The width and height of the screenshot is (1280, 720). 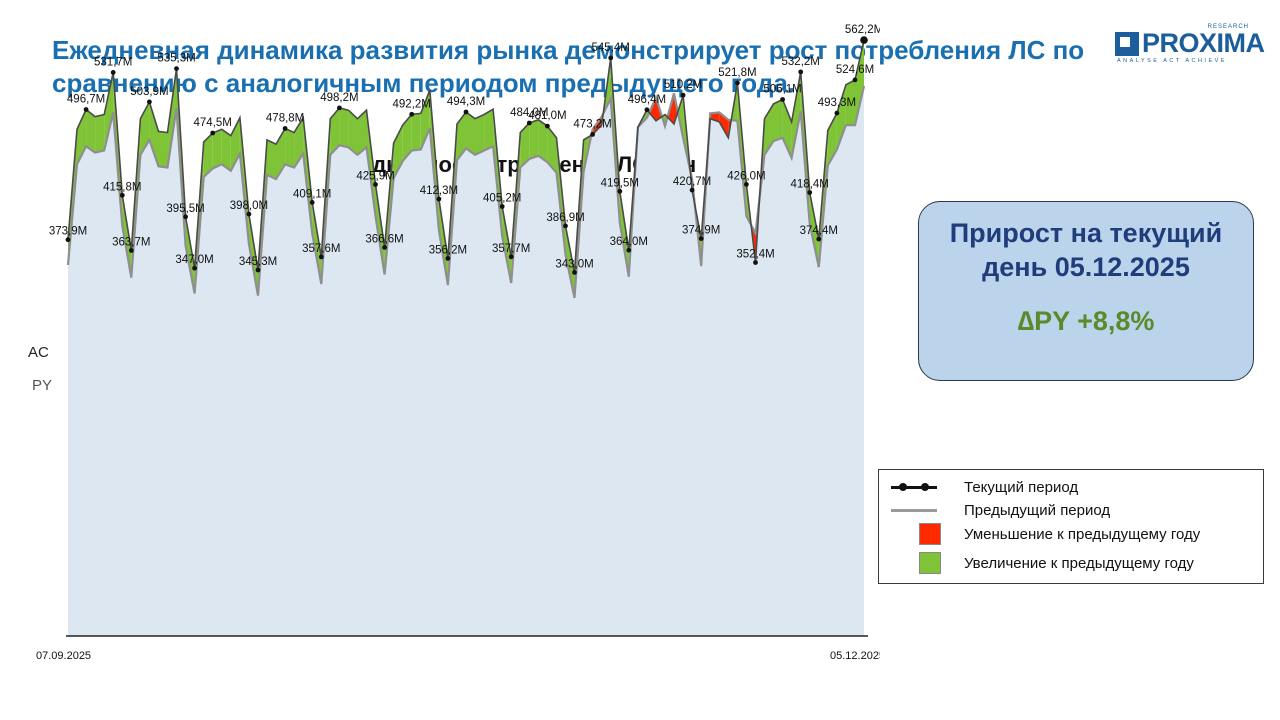 I want to click on data-label: 474,5M, so click(x=213, y=123).